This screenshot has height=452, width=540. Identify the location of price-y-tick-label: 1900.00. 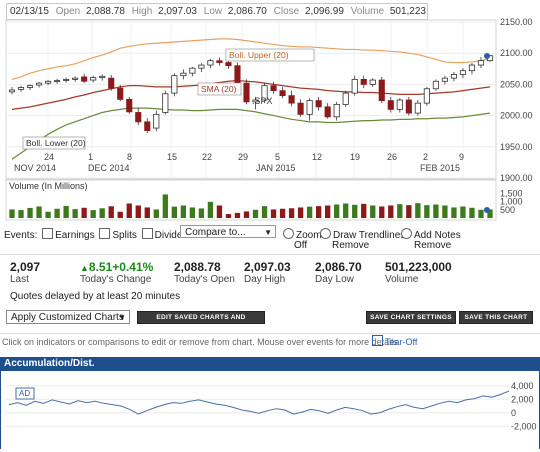
(516, 178).